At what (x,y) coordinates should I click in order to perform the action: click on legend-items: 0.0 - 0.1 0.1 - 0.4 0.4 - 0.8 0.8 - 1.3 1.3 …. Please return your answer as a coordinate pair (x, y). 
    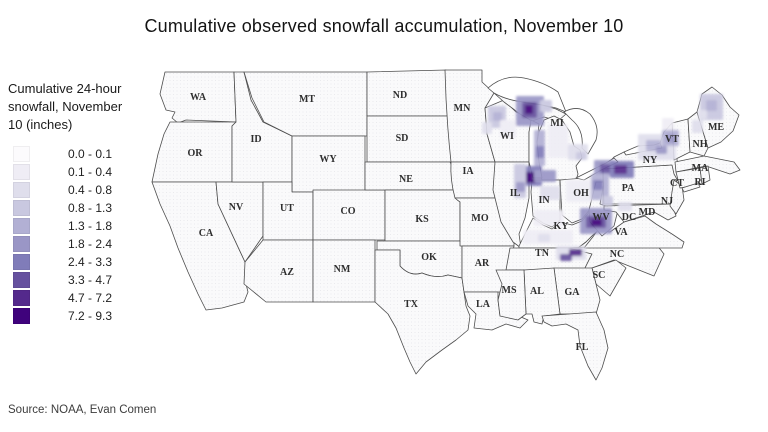
    Looking at the image, I should click on (83, 235).